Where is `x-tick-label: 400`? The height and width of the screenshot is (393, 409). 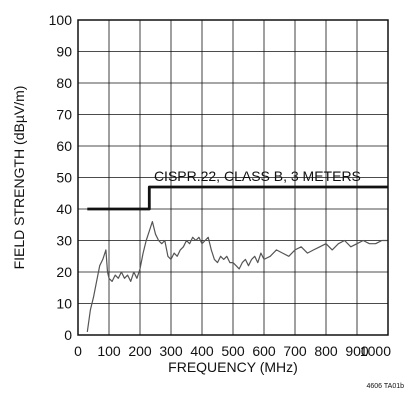
x-tick-label: 400 is located at coordinates (202, 351).